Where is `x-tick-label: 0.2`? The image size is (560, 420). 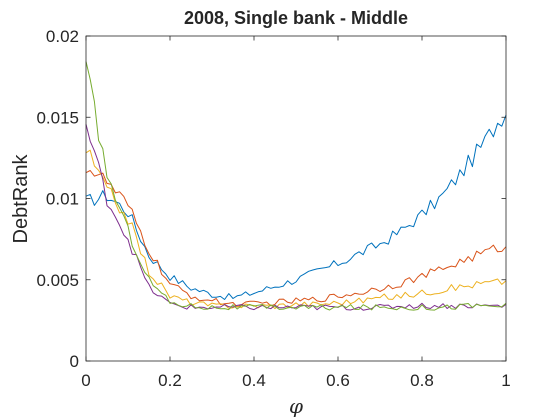
x-tick-label: 0.2 is located at coordinates (170, 380).